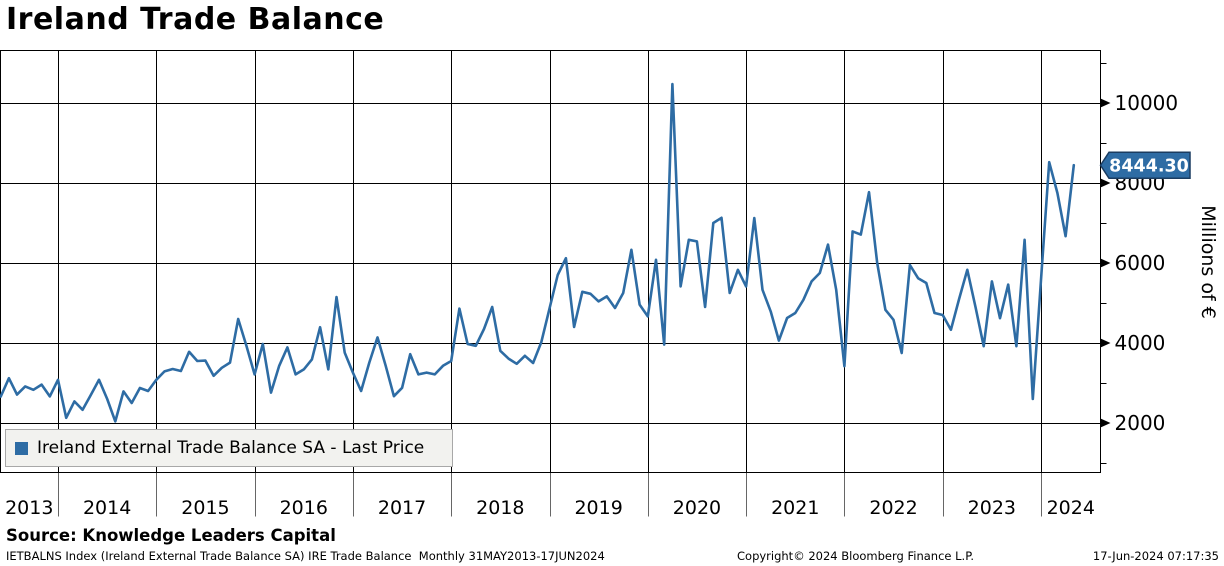 The image size is (1224, 566). I want to click on x-year-label: 2015, so click(205, 508).